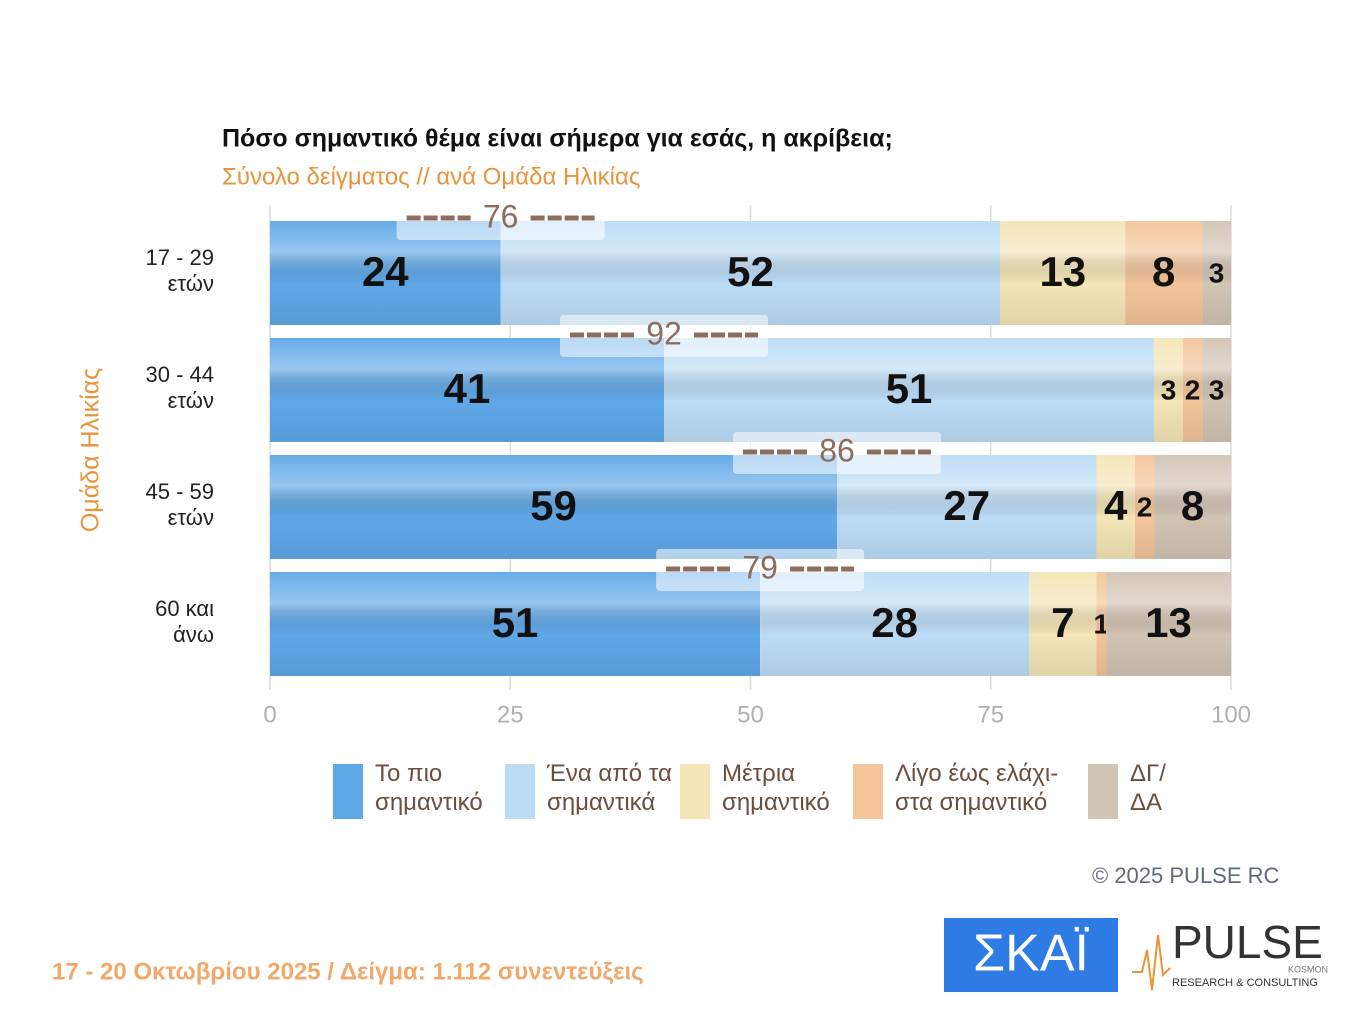 The image size is (1360, 1020). I want to click on legend-label: ΔΓ/ ΔΑ, so click(1148, 788).